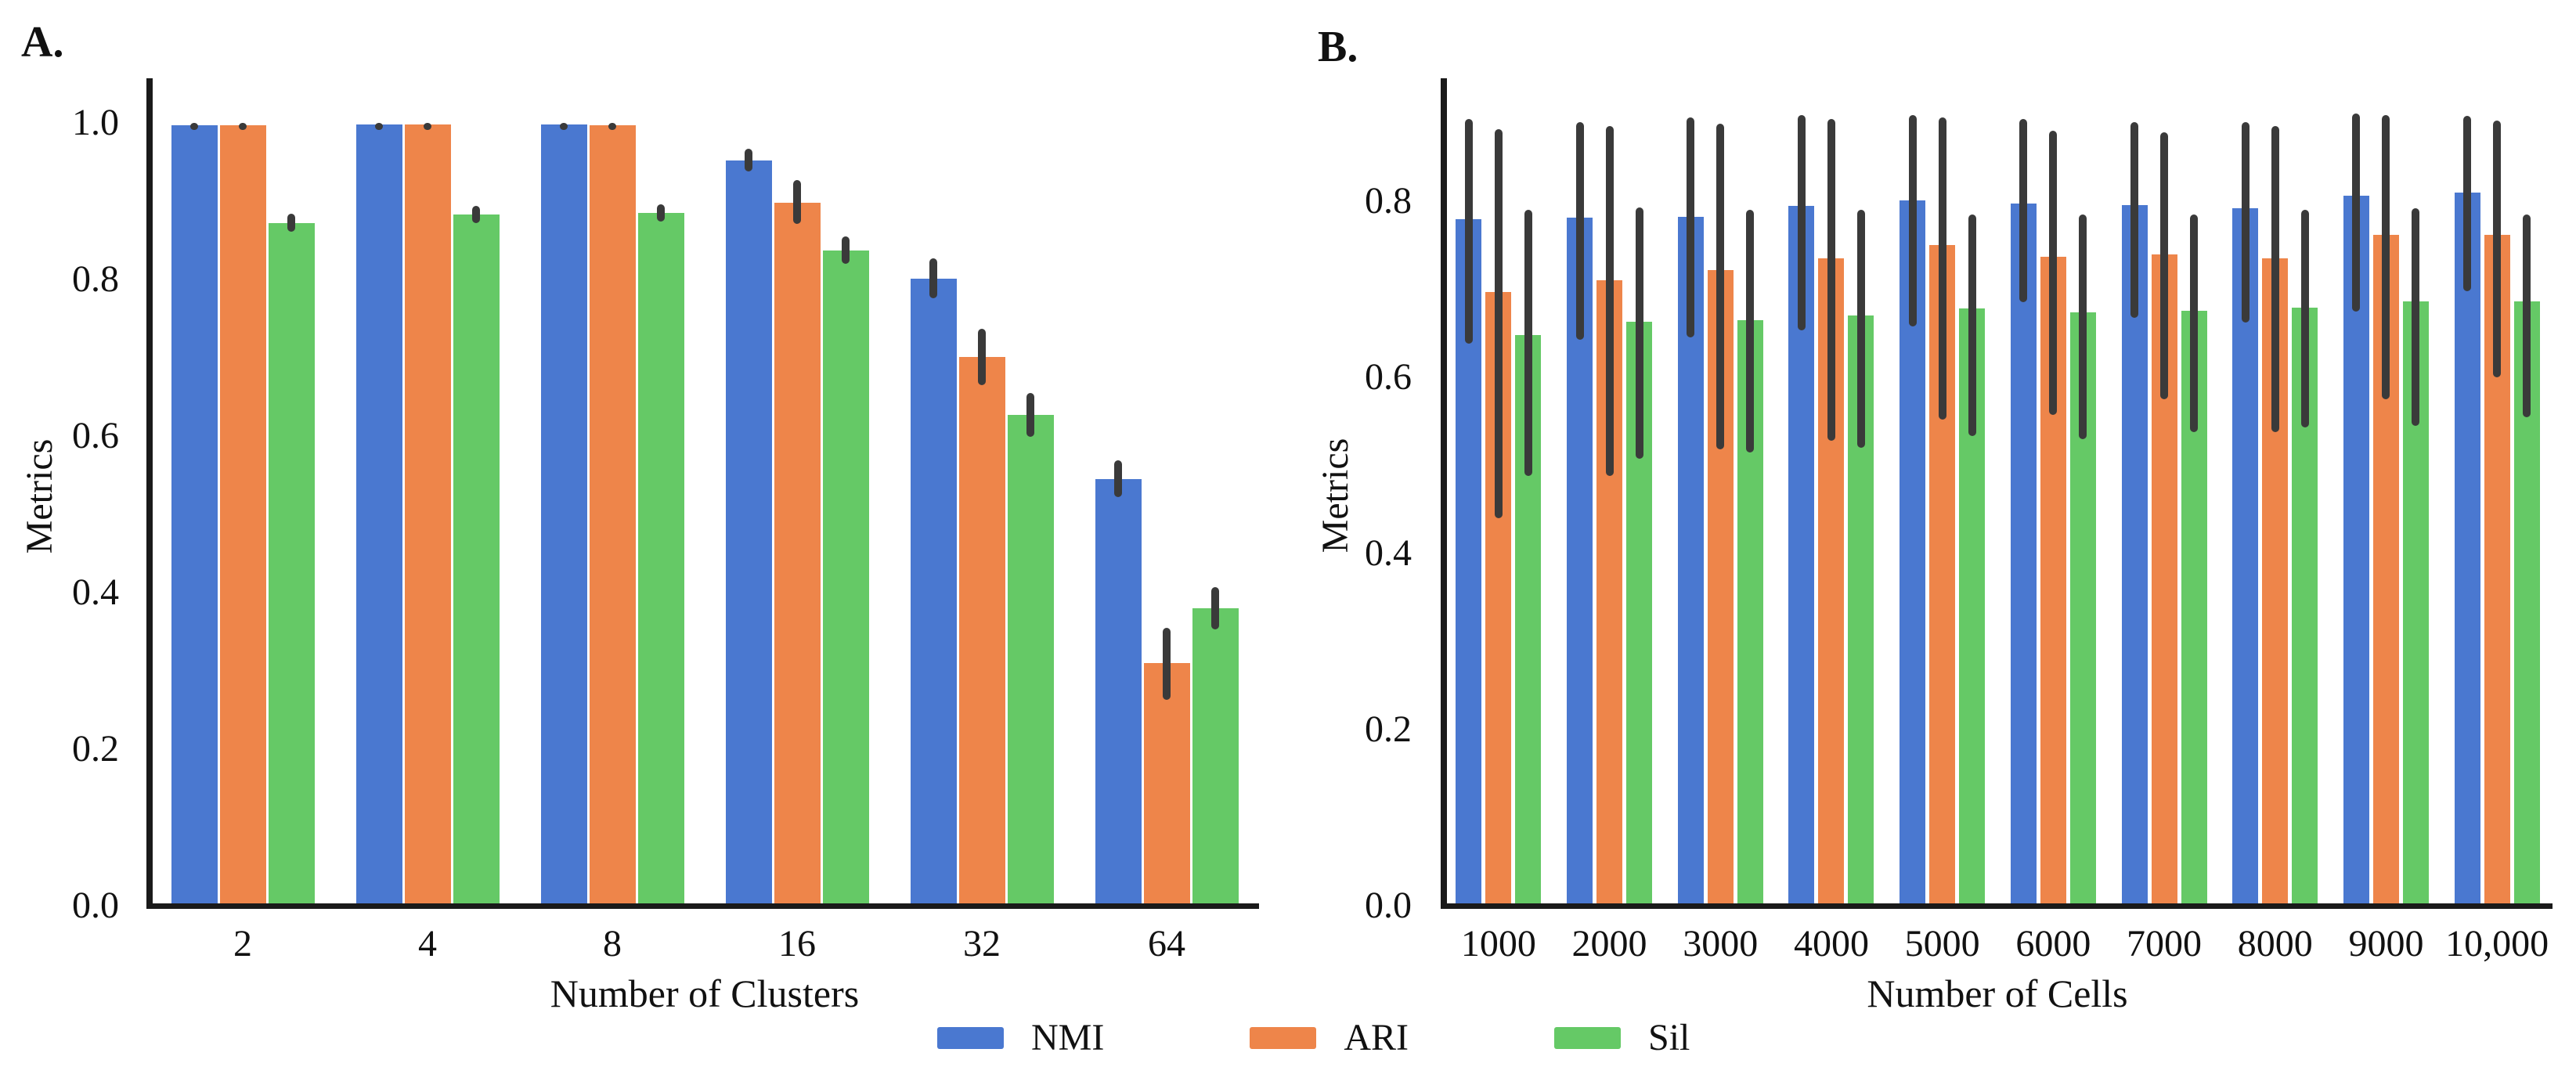  What do you see at coordinates (1721, 943) in the screenshot?
I see `x-tick-label: 3000` at bounding box center [1721, 943].